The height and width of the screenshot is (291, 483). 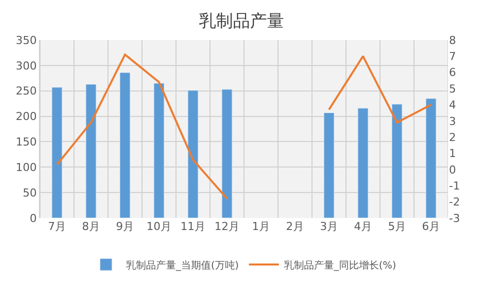 I want to click on y2-tick-label: 5, so click(x=452, y=89).